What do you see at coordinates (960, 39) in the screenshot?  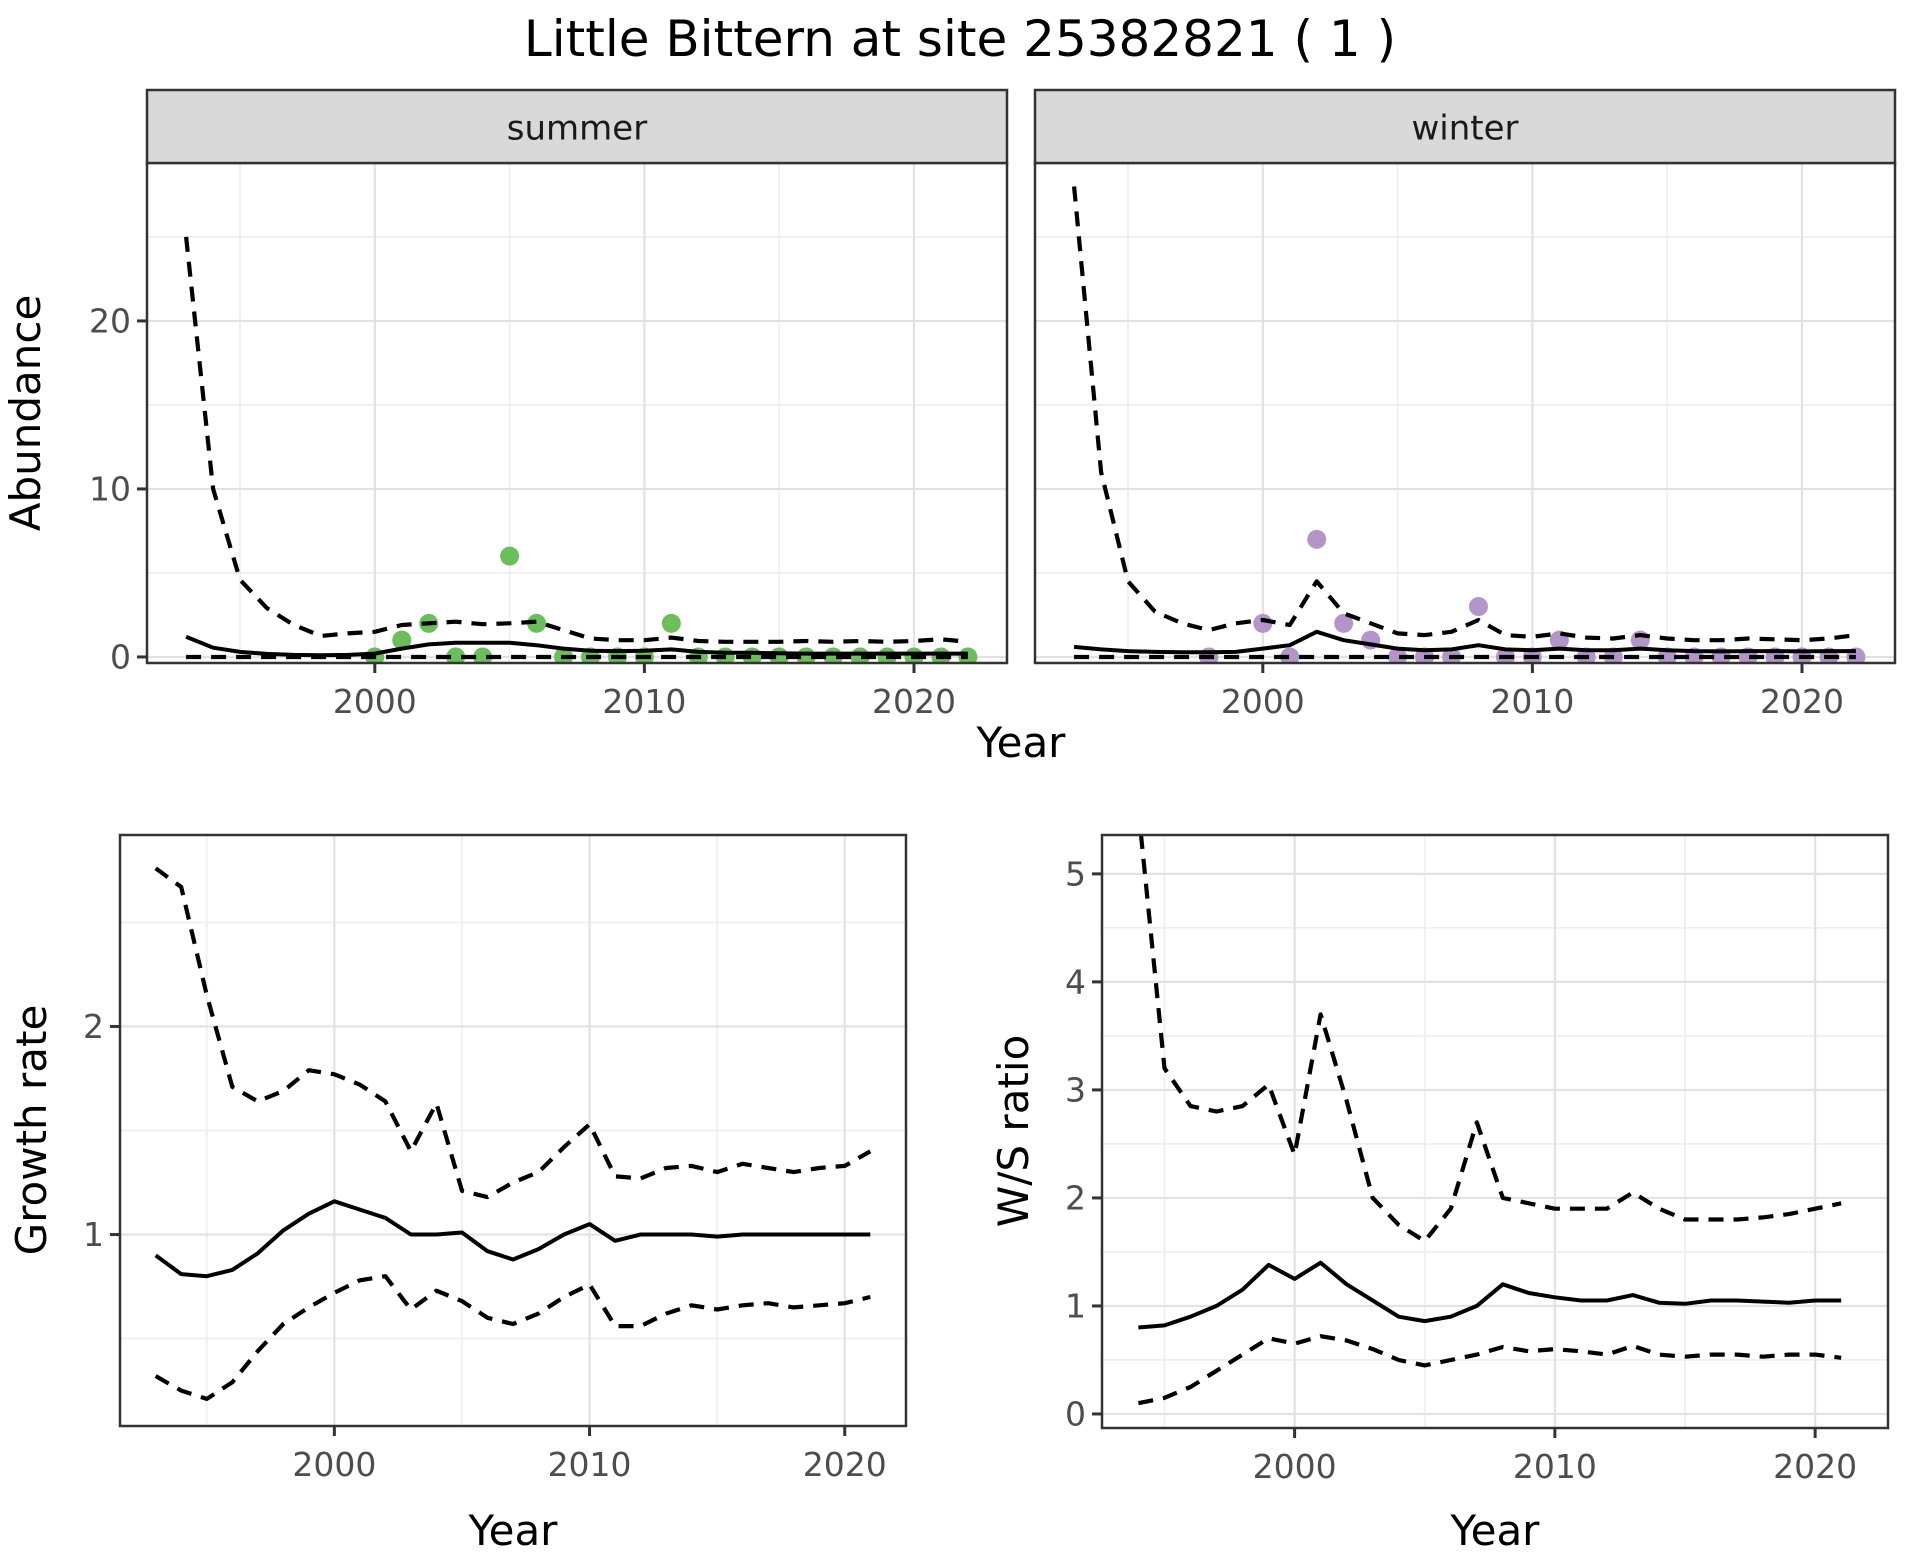 I see `chart-title: Little Bittern at site 25382821 ( 1 )` at bounding box center [960, 39].